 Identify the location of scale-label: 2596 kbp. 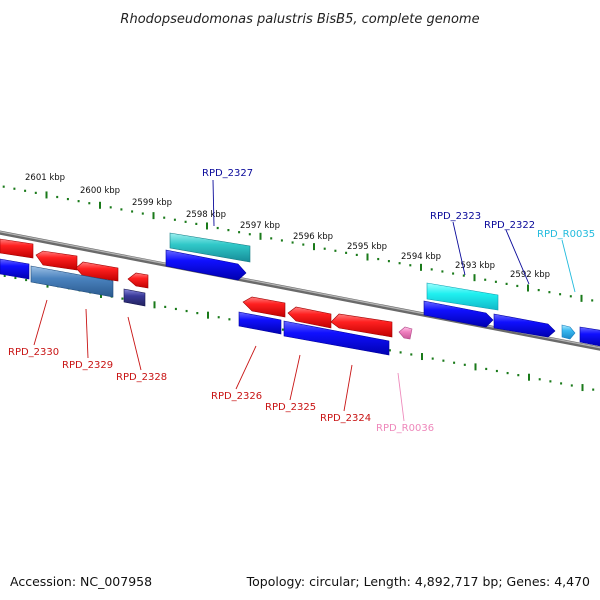
(313, 237).